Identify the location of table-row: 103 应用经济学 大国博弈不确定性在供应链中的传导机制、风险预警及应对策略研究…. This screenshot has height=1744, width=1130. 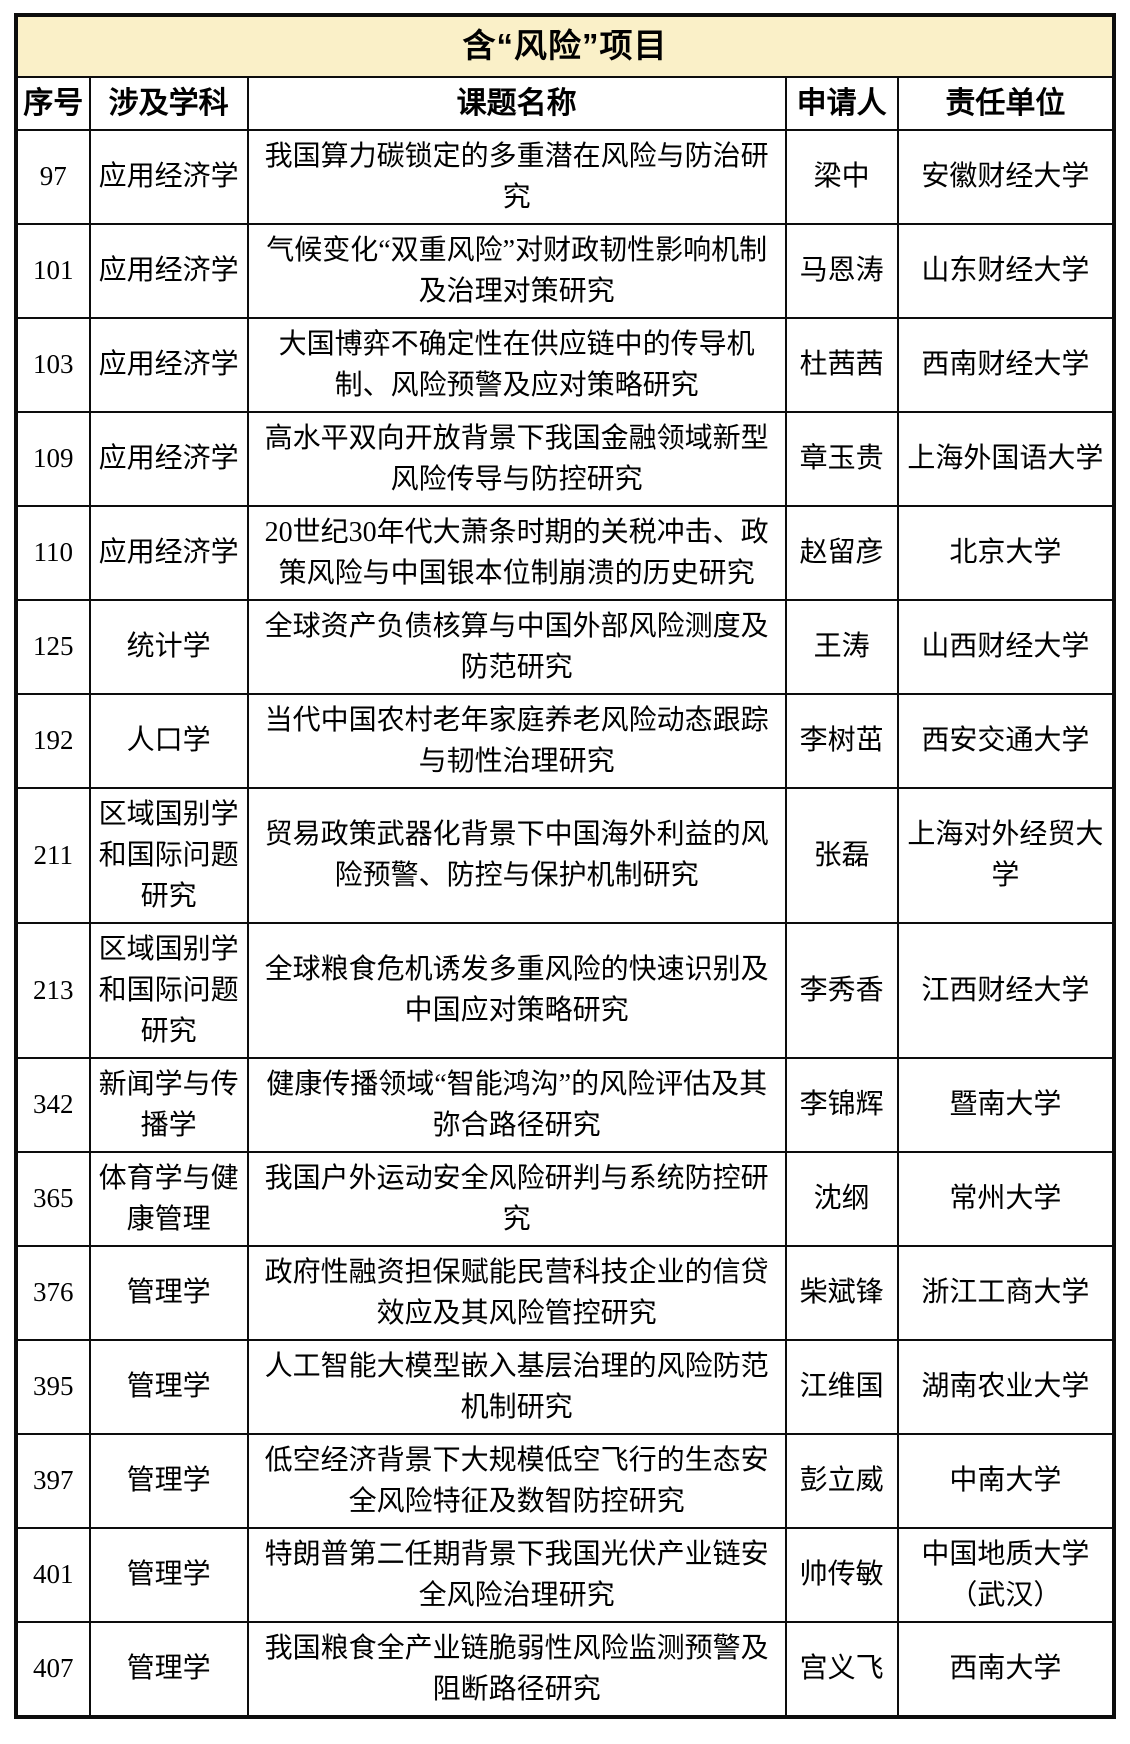
(565, 364).